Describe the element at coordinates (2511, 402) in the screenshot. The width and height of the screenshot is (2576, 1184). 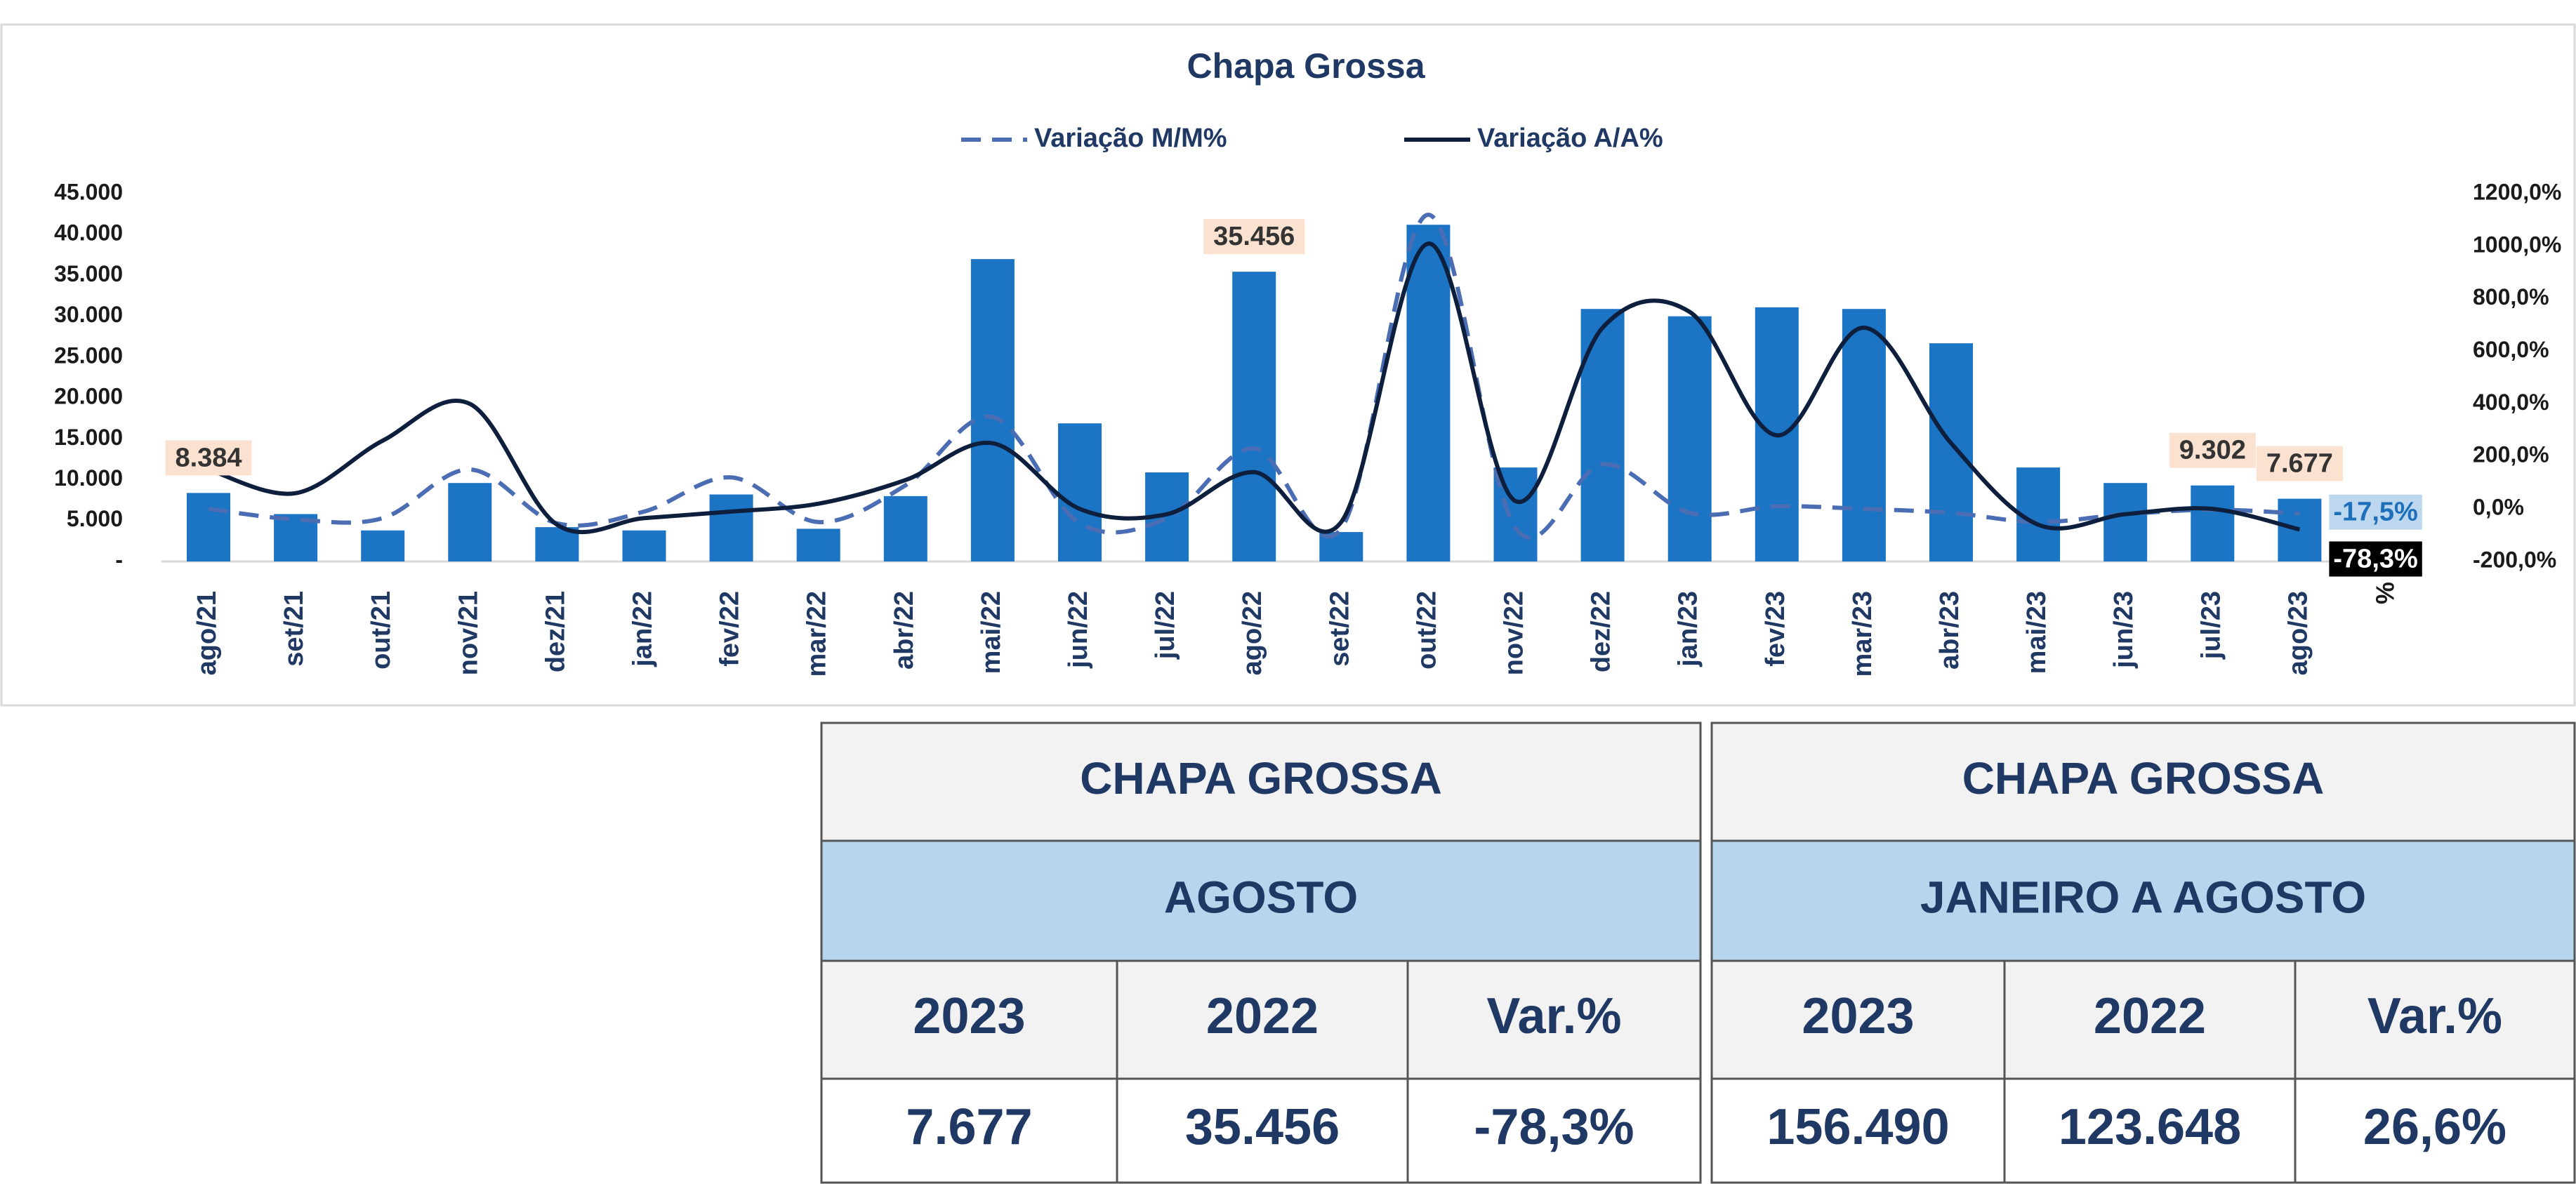
I see `y2-tick-label: 400,0%` at that location.